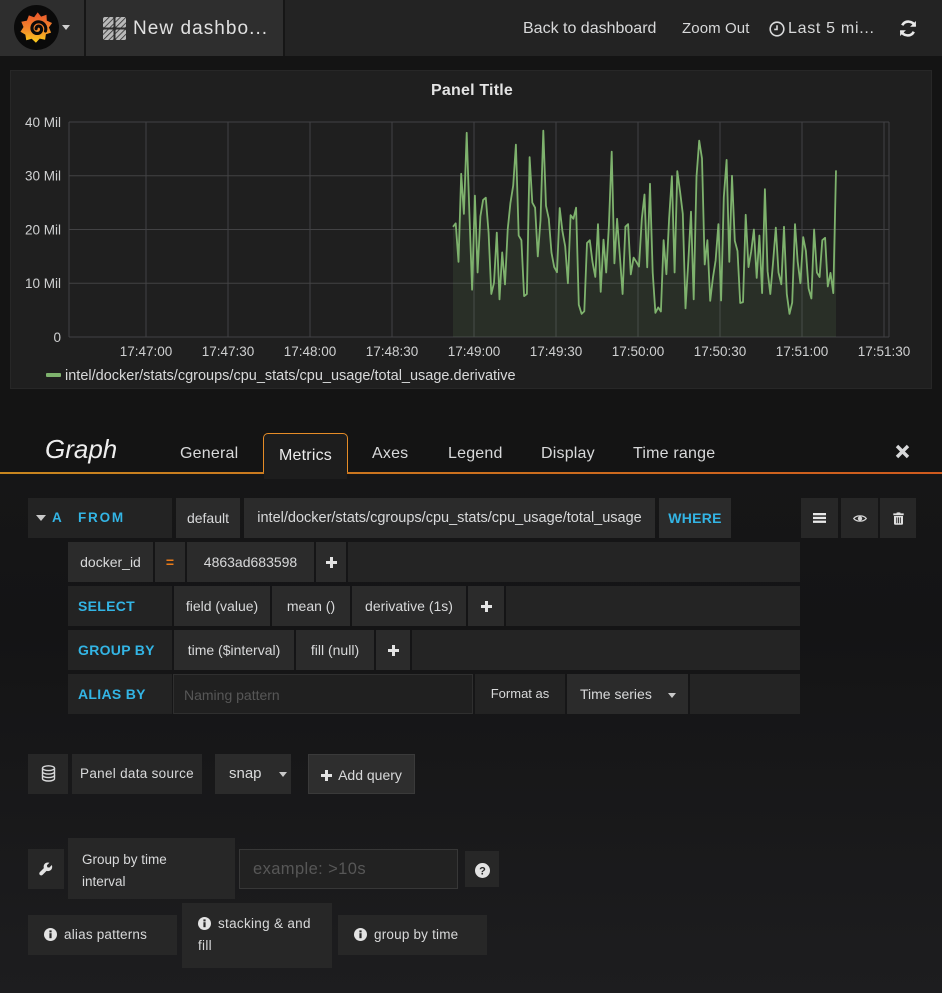 The height and width of the screenshot is (993, 942). I want to click on svg-text: 17:47:00, so click(146, 351).